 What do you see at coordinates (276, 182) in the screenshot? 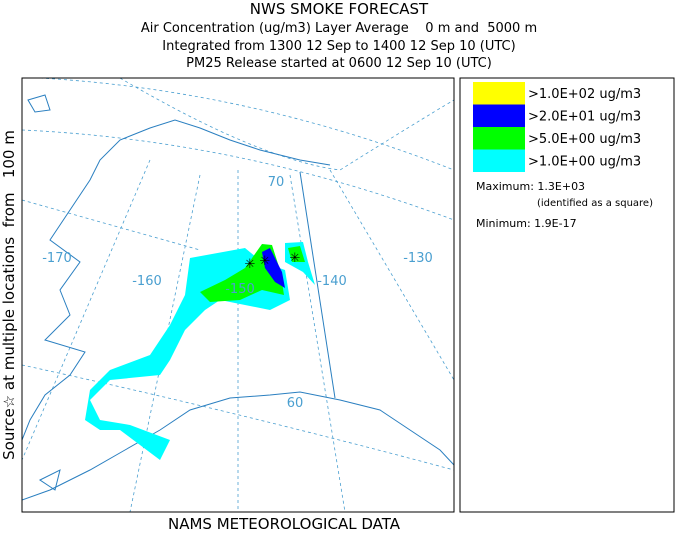
I see `grid-label: 70` at bounding box center [276, 182].